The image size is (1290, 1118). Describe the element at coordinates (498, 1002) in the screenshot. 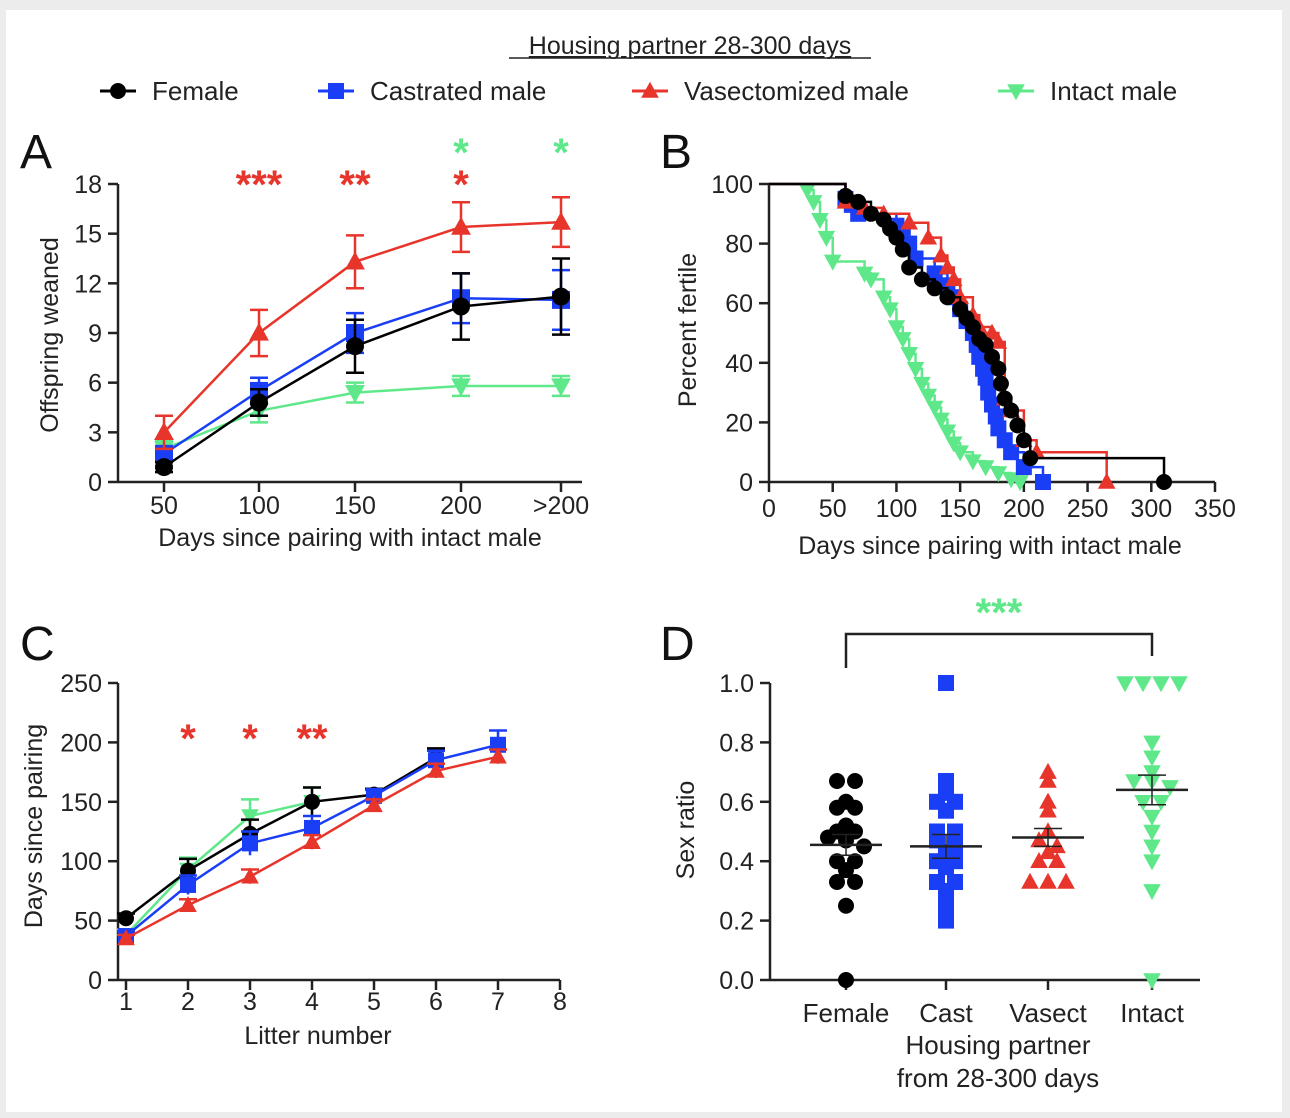

I see `x-tick-label: 7` at that location.